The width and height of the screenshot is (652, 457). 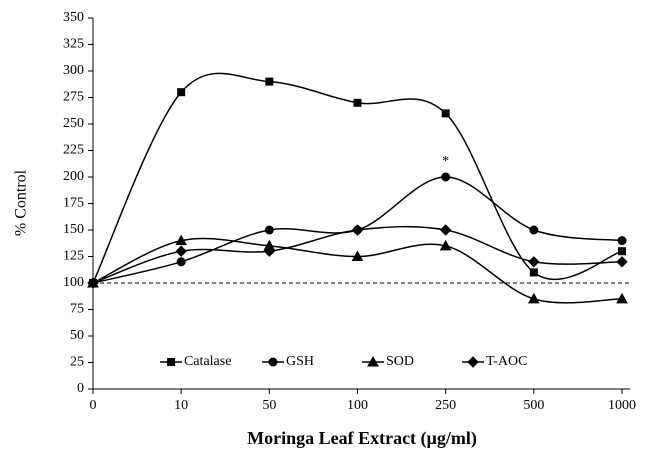 What do you see at coordinates (73, 150) in the screenshot?
I see `y-tick-label: 225` at bounding box center [73, 150].